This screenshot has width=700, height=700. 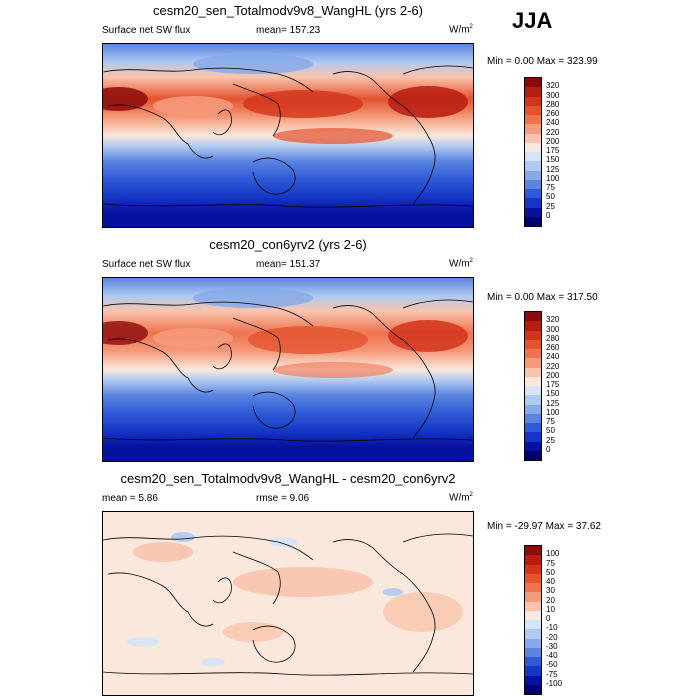 I want to click on panel3-minmax: Min = -29.97 Max = 37.62, so click(x=544, y=526).